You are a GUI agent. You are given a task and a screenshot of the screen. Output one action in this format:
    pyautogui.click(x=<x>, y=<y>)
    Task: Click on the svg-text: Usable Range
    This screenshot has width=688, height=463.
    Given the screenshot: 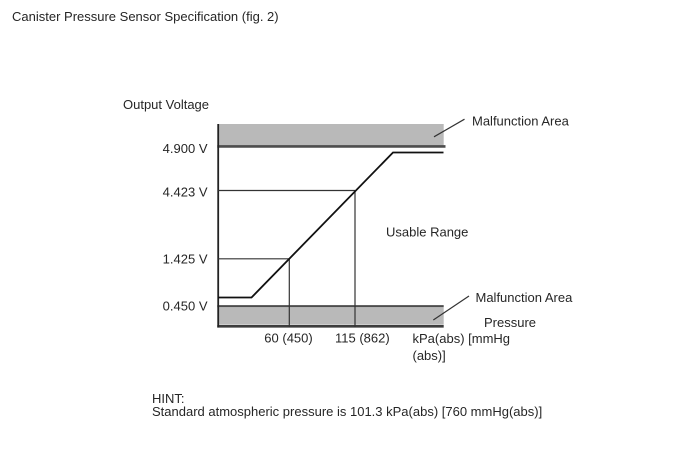 What is the action you would take?
    pyautogui.click(x=427, y=232)
    